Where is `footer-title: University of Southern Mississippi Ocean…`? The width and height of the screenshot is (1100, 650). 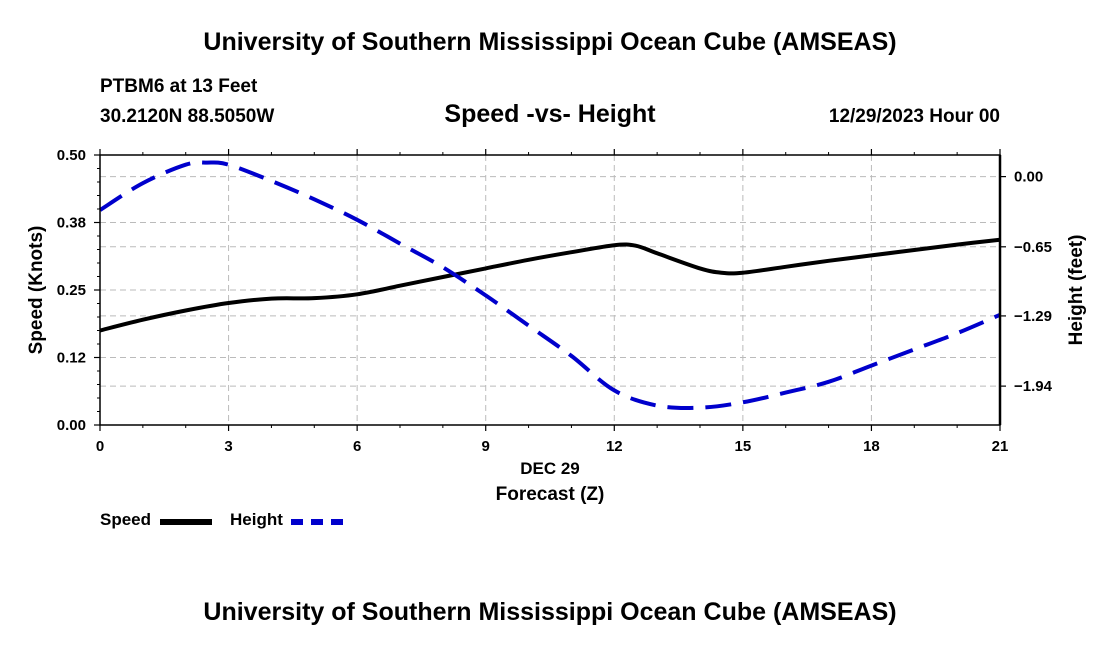 footer-title: University of Southern Mississippi Ocean… is located at coordinates (550, 612).